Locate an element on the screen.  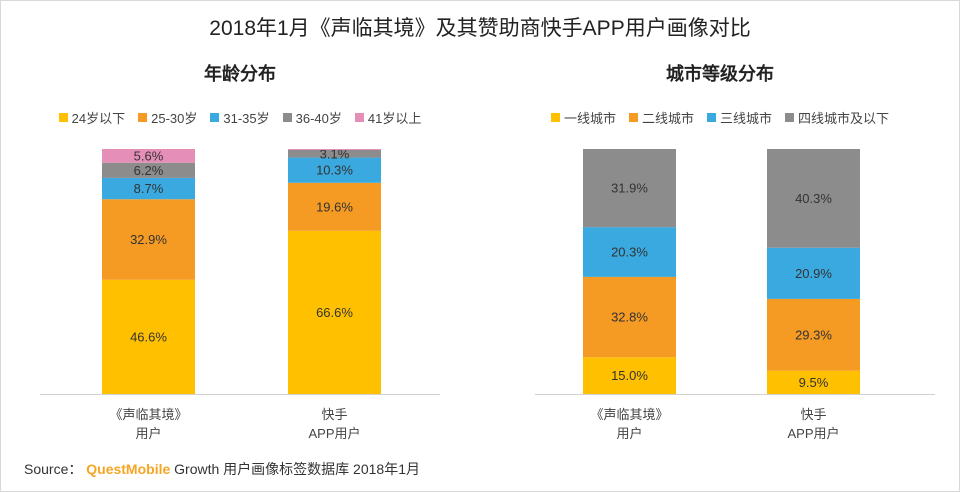
data-label: 3.1% is located at coordinates (335, 153).